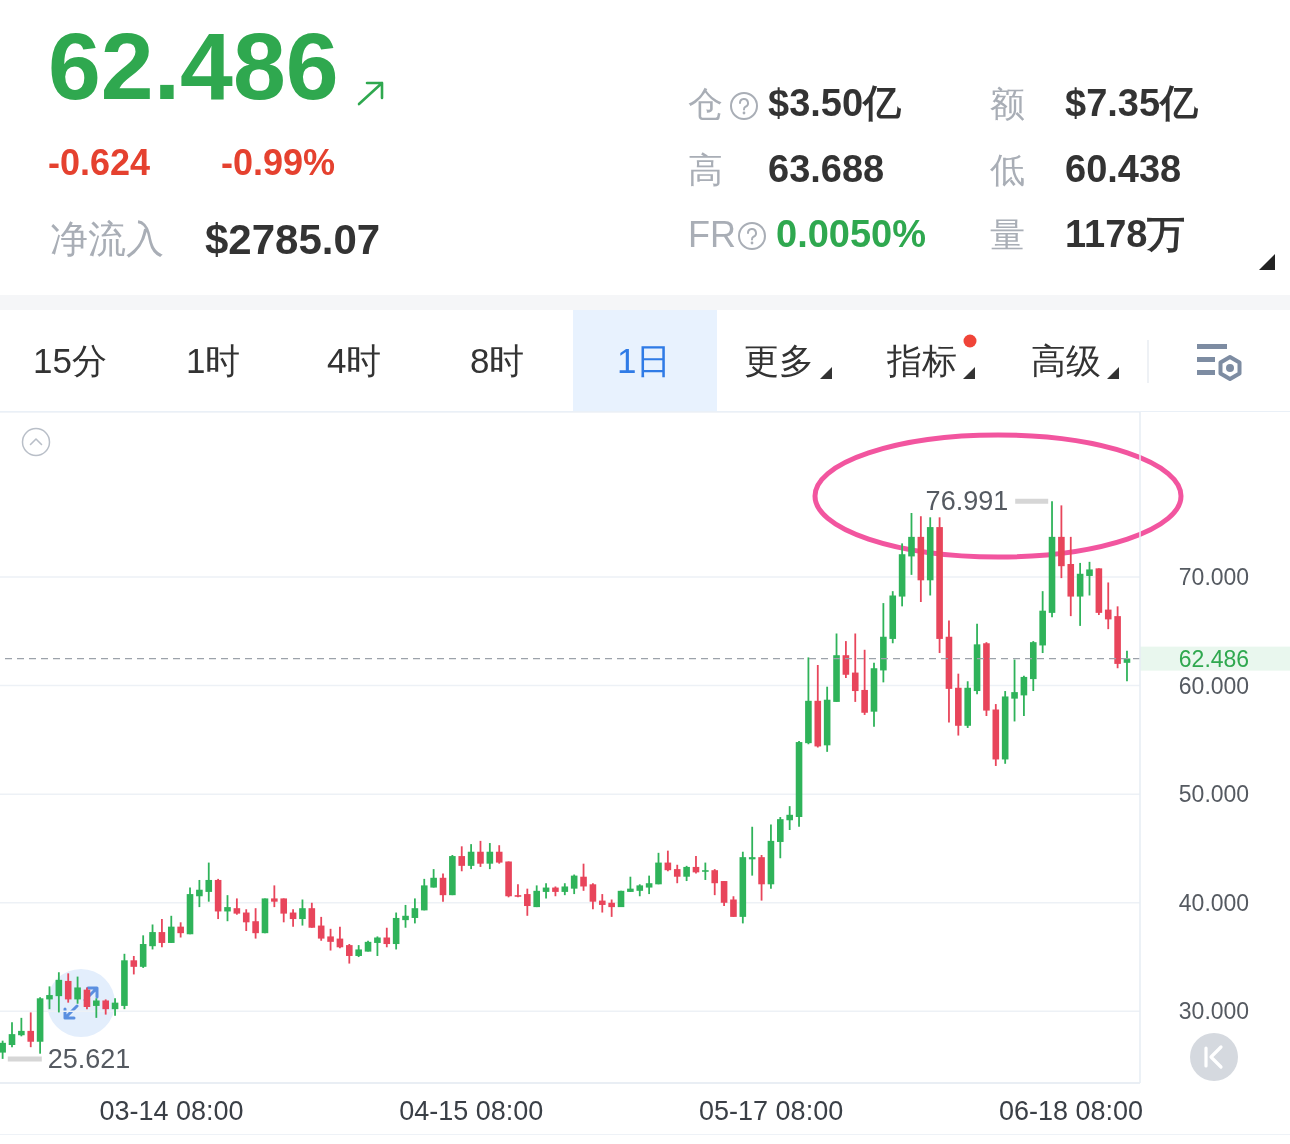 The width and height of the screenshot is (1290, 1144). Describe the element at coordinates (1007, 170) in the screenshot. I see `text: 低` at that location.